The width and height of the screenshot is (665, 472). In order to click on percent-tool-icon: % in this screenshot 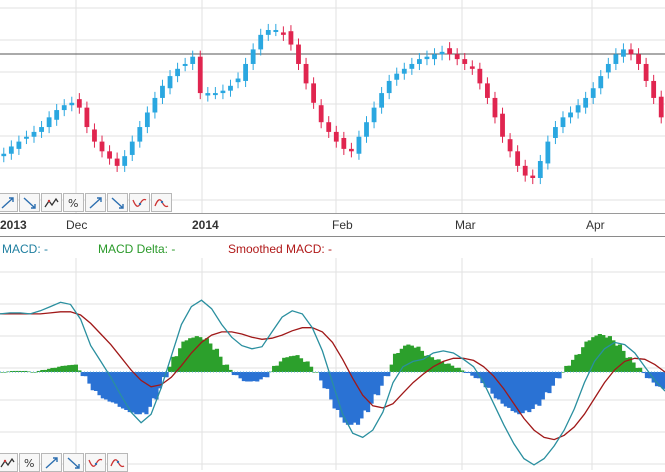, I will do `click(73, 203)`.